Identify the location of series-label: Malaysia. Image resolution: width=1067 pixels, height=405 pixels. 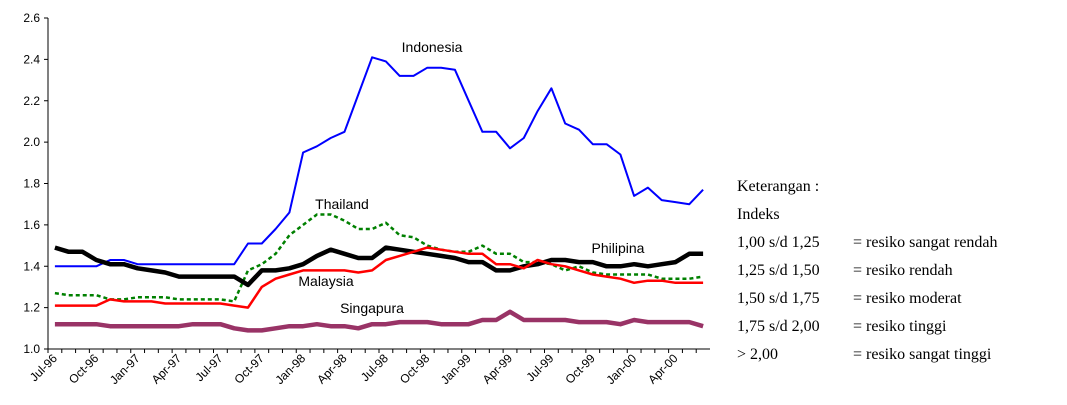
(325, 281).